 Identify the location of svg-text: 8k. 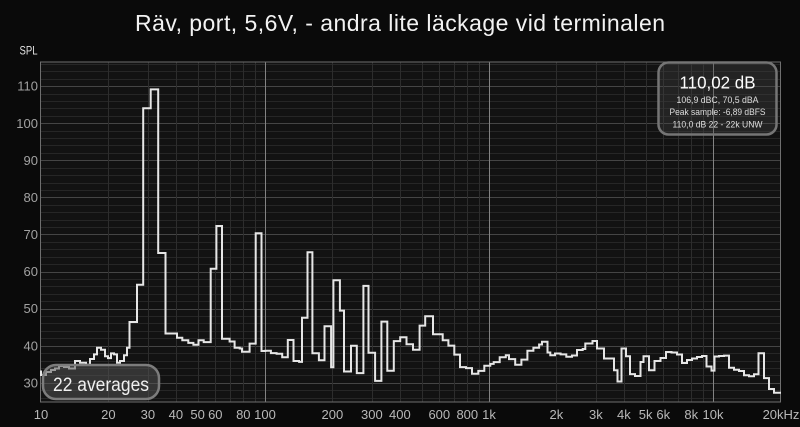
(691, 414).